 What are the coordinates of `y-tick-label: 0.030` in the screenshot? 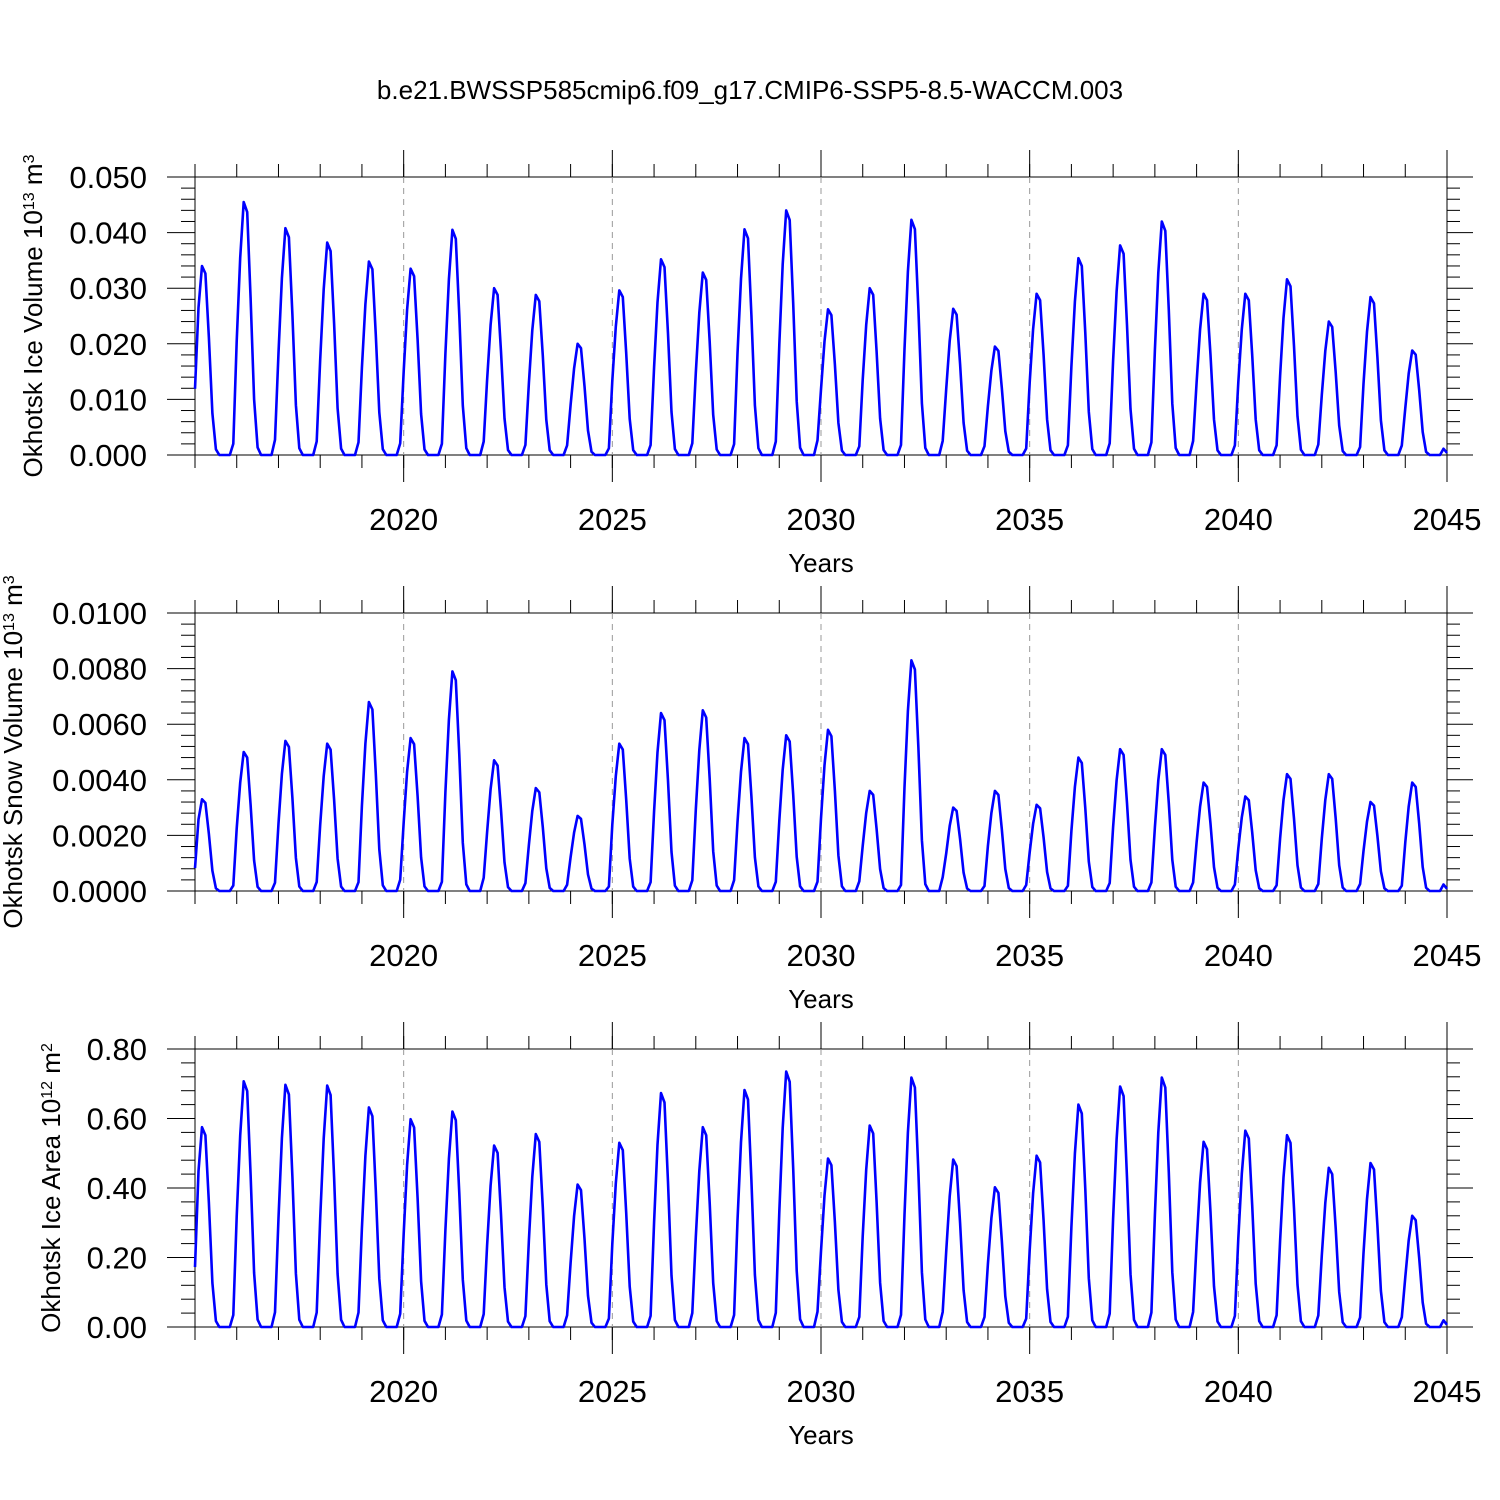 It's located at (108, 288).